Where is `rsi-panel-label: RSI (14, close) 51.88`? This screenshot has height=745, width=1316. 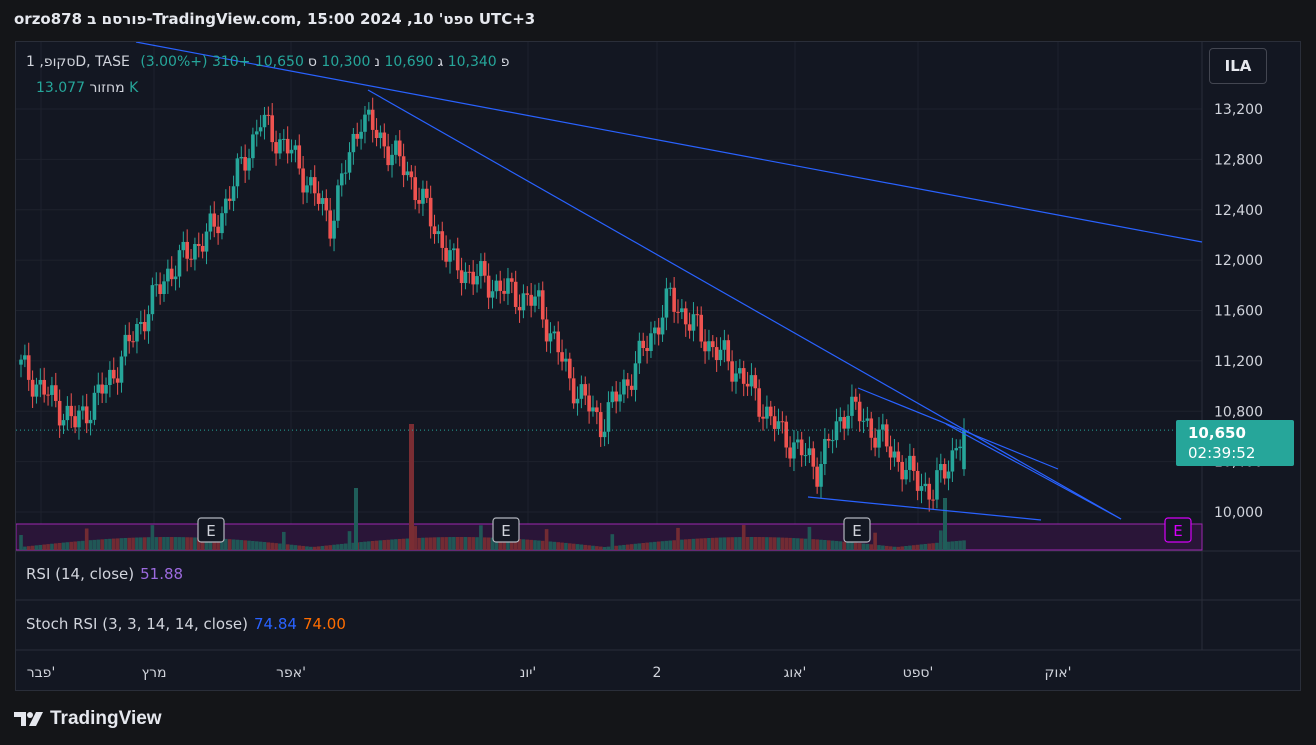 rsi-panel-label: RSI (14, close) 51.88 is located at coordinates (104, 574).